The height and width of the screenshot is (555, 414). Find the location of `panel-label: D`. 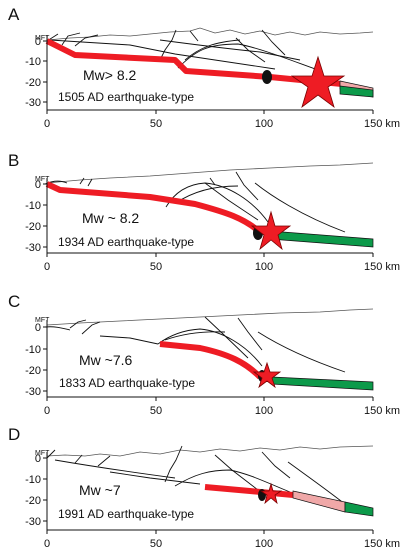

panel-label: D is located at coordinates (14, 434).